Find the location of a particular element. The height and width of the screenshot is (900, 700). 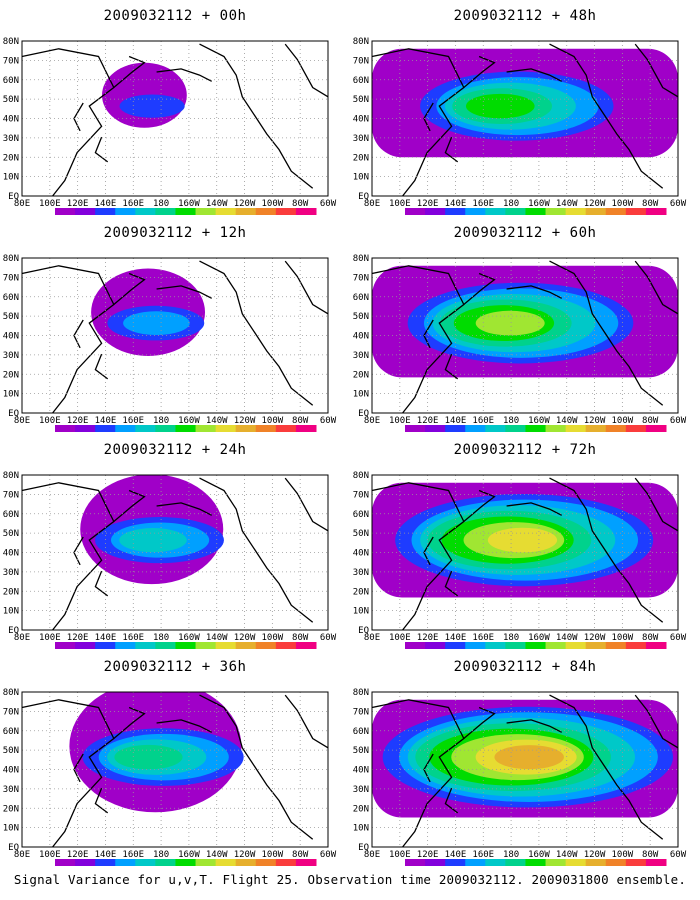

longitude-label: 100E is located at coordinates (400, 421).